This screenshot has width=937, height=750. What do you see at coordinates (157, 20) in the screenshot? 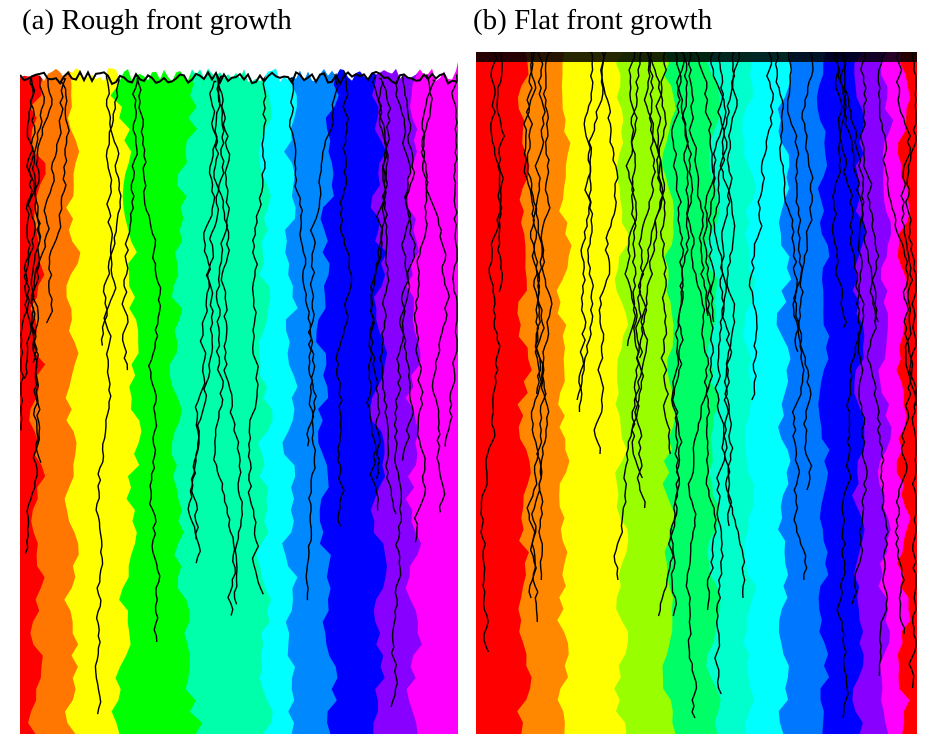
I see `panel-a-title: (a) Rough front growth` at bounding box center [157, 20].